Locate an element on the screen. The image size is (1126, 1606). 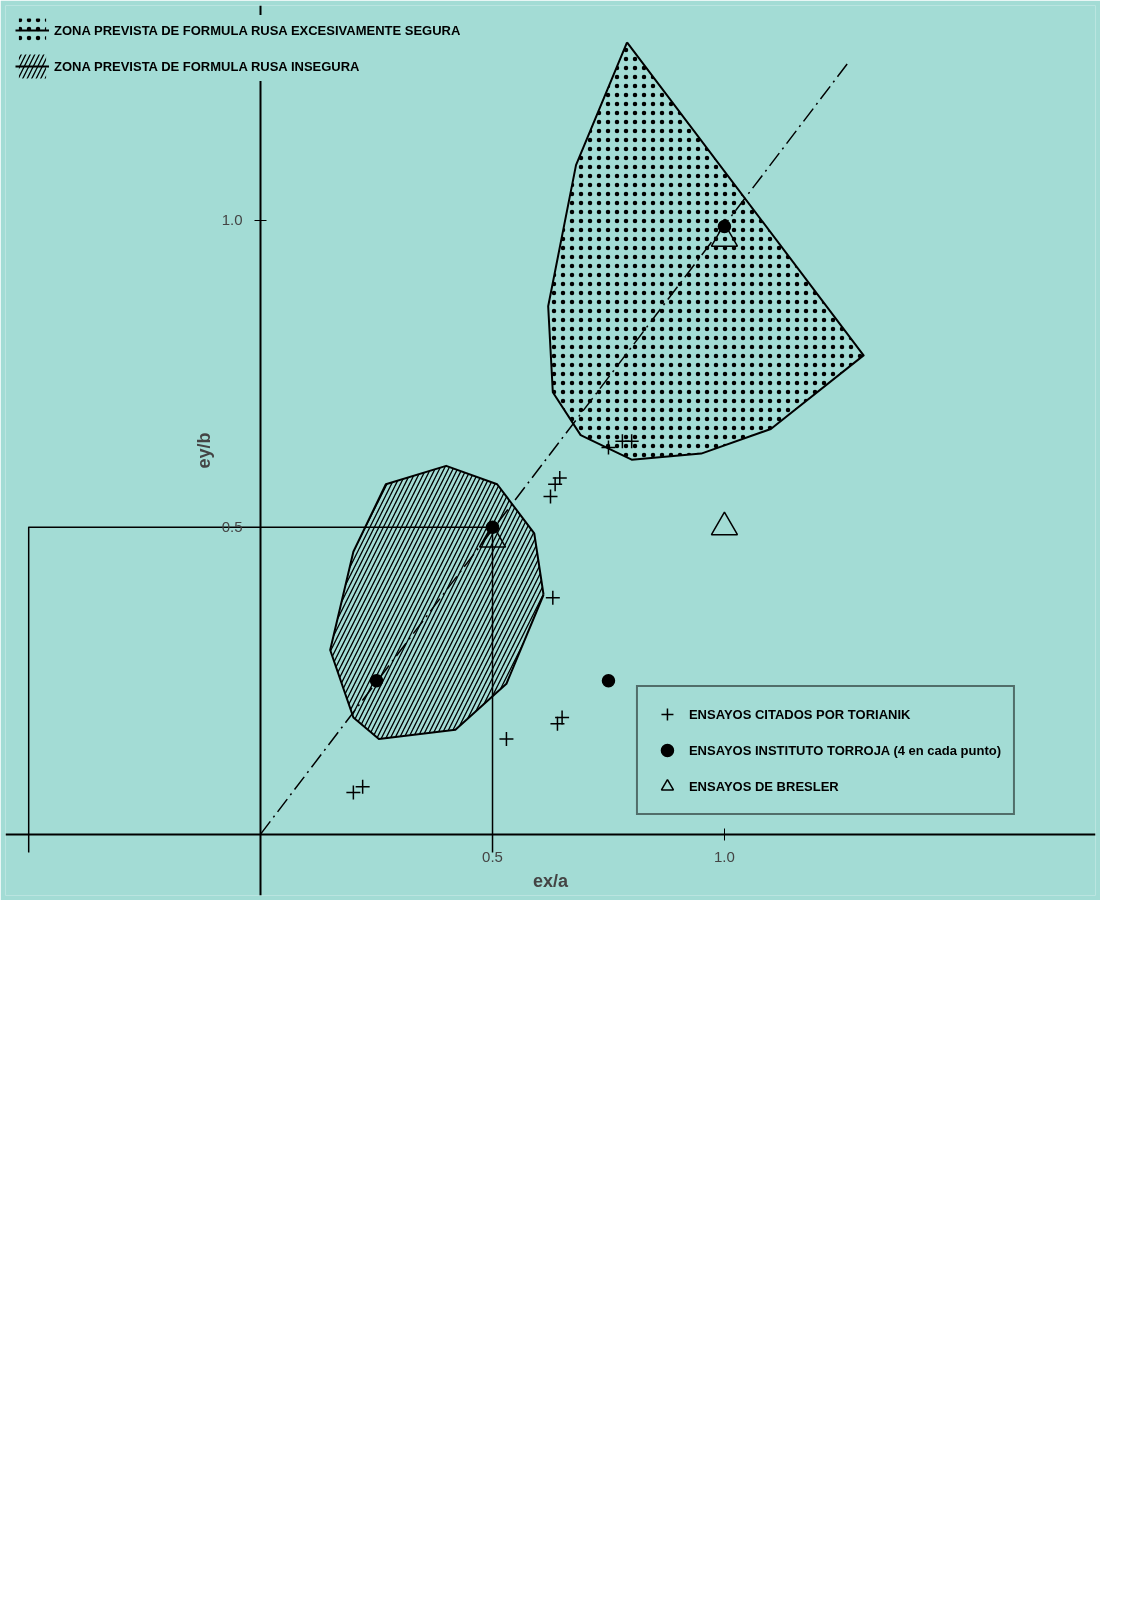
legend-label: ENSAYOS DE BRESLER is located at coordinates (763, 786).